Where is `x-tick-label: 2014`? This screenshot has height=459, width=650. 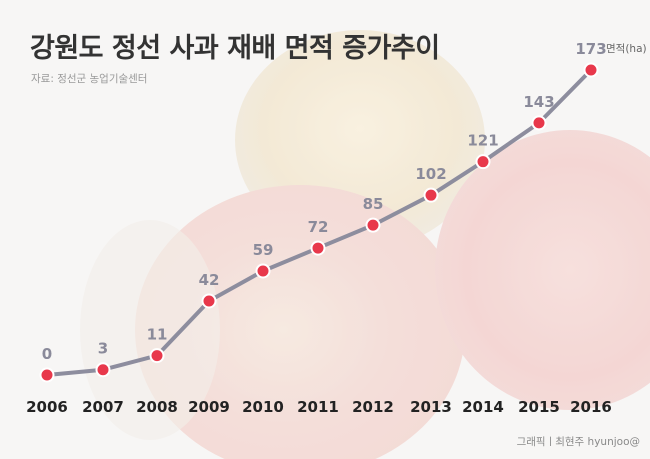 x-tick-label: 2014 is located at coordinates (483, 407).